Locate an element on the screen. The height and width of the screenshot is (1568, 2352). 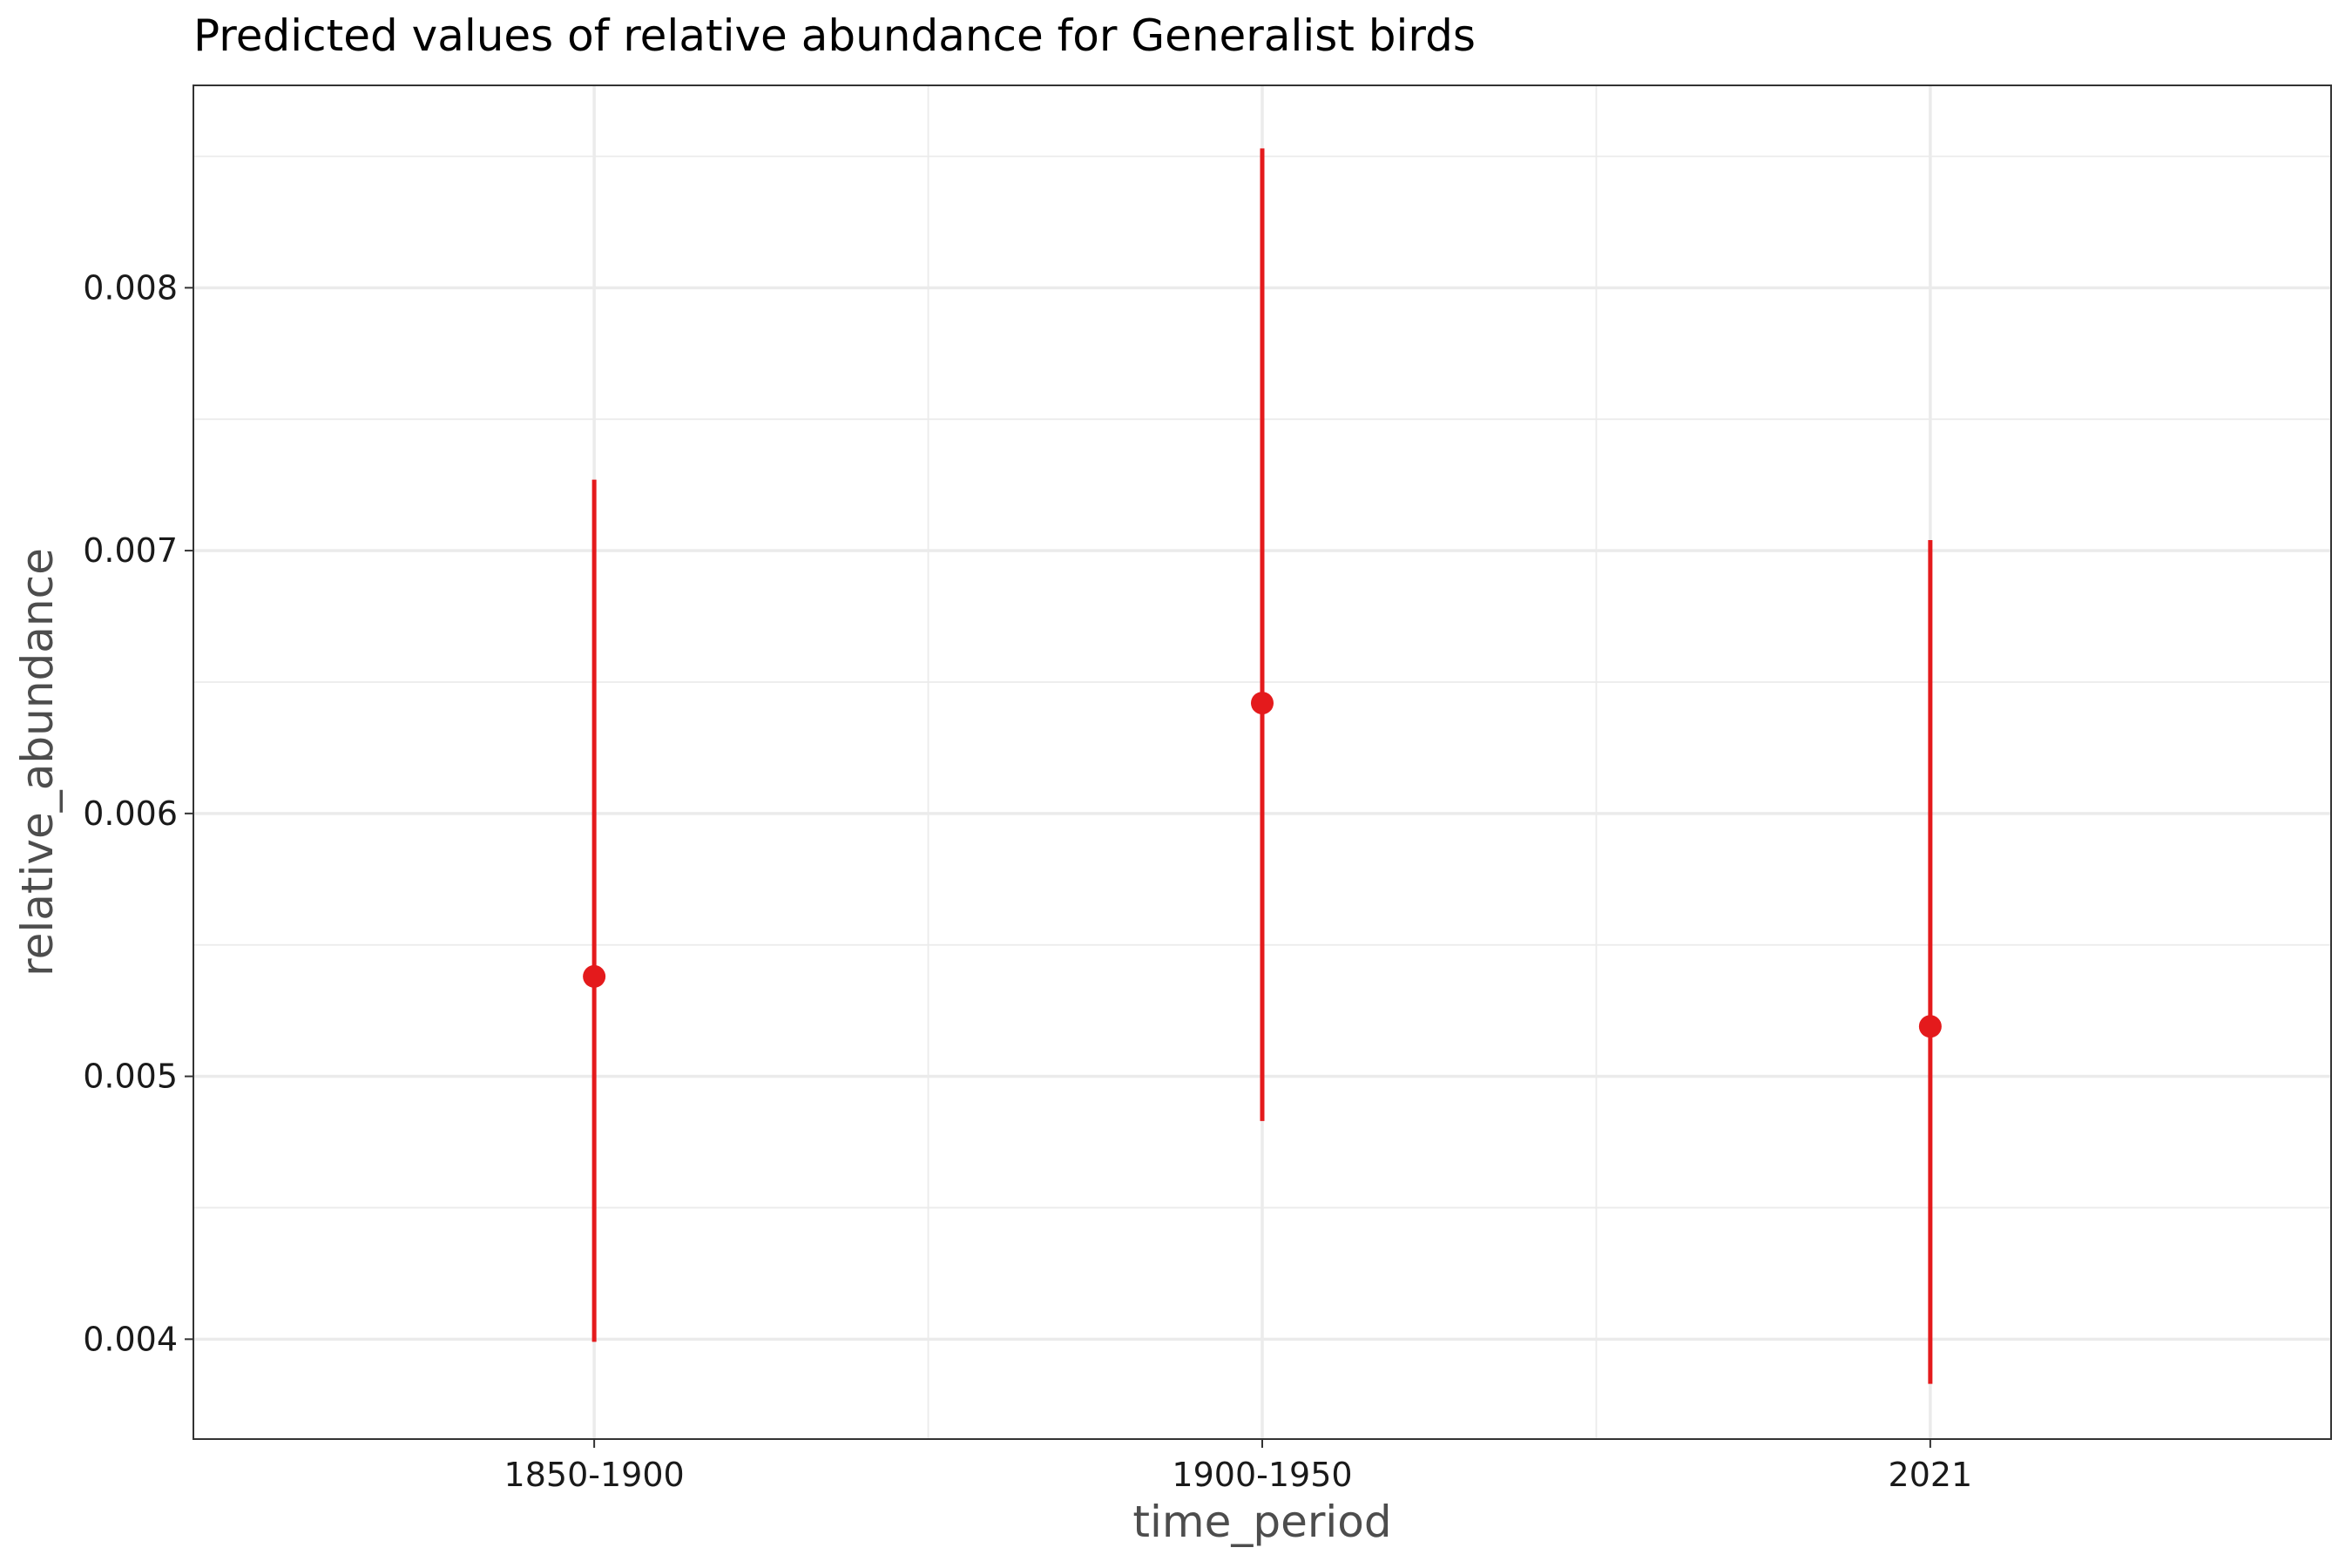
x-tick-label: 2021 is located at coordinates (1931, 1475).